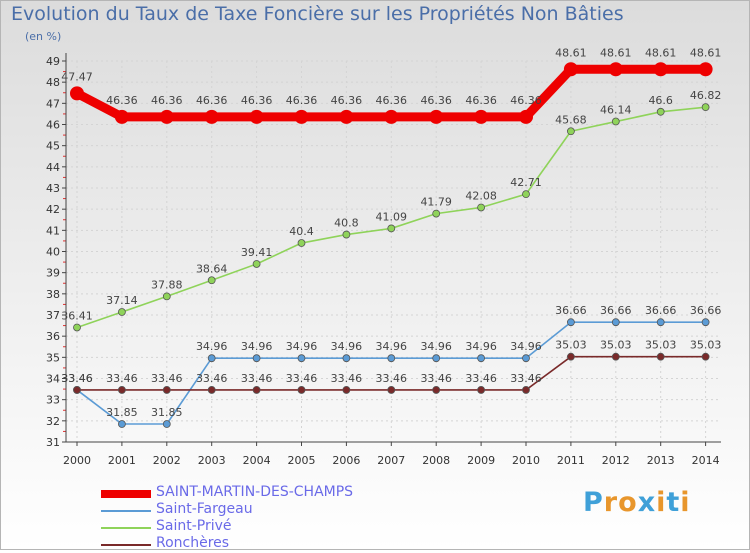  Describe the element at coordinates (53, 146) in the screenshot. I see `y-tick-label: 45` at that location.